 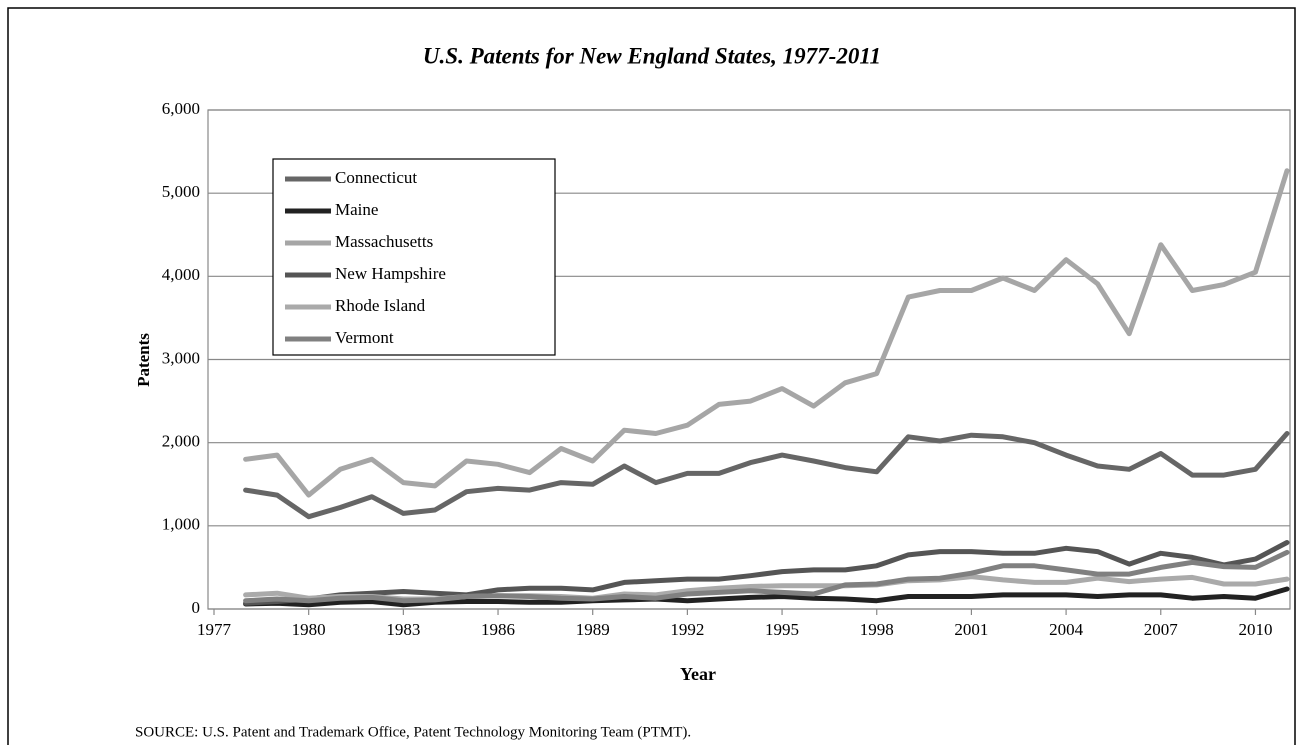 I want to click on y-tick-label: 6,000, so click(x=181, y=108).